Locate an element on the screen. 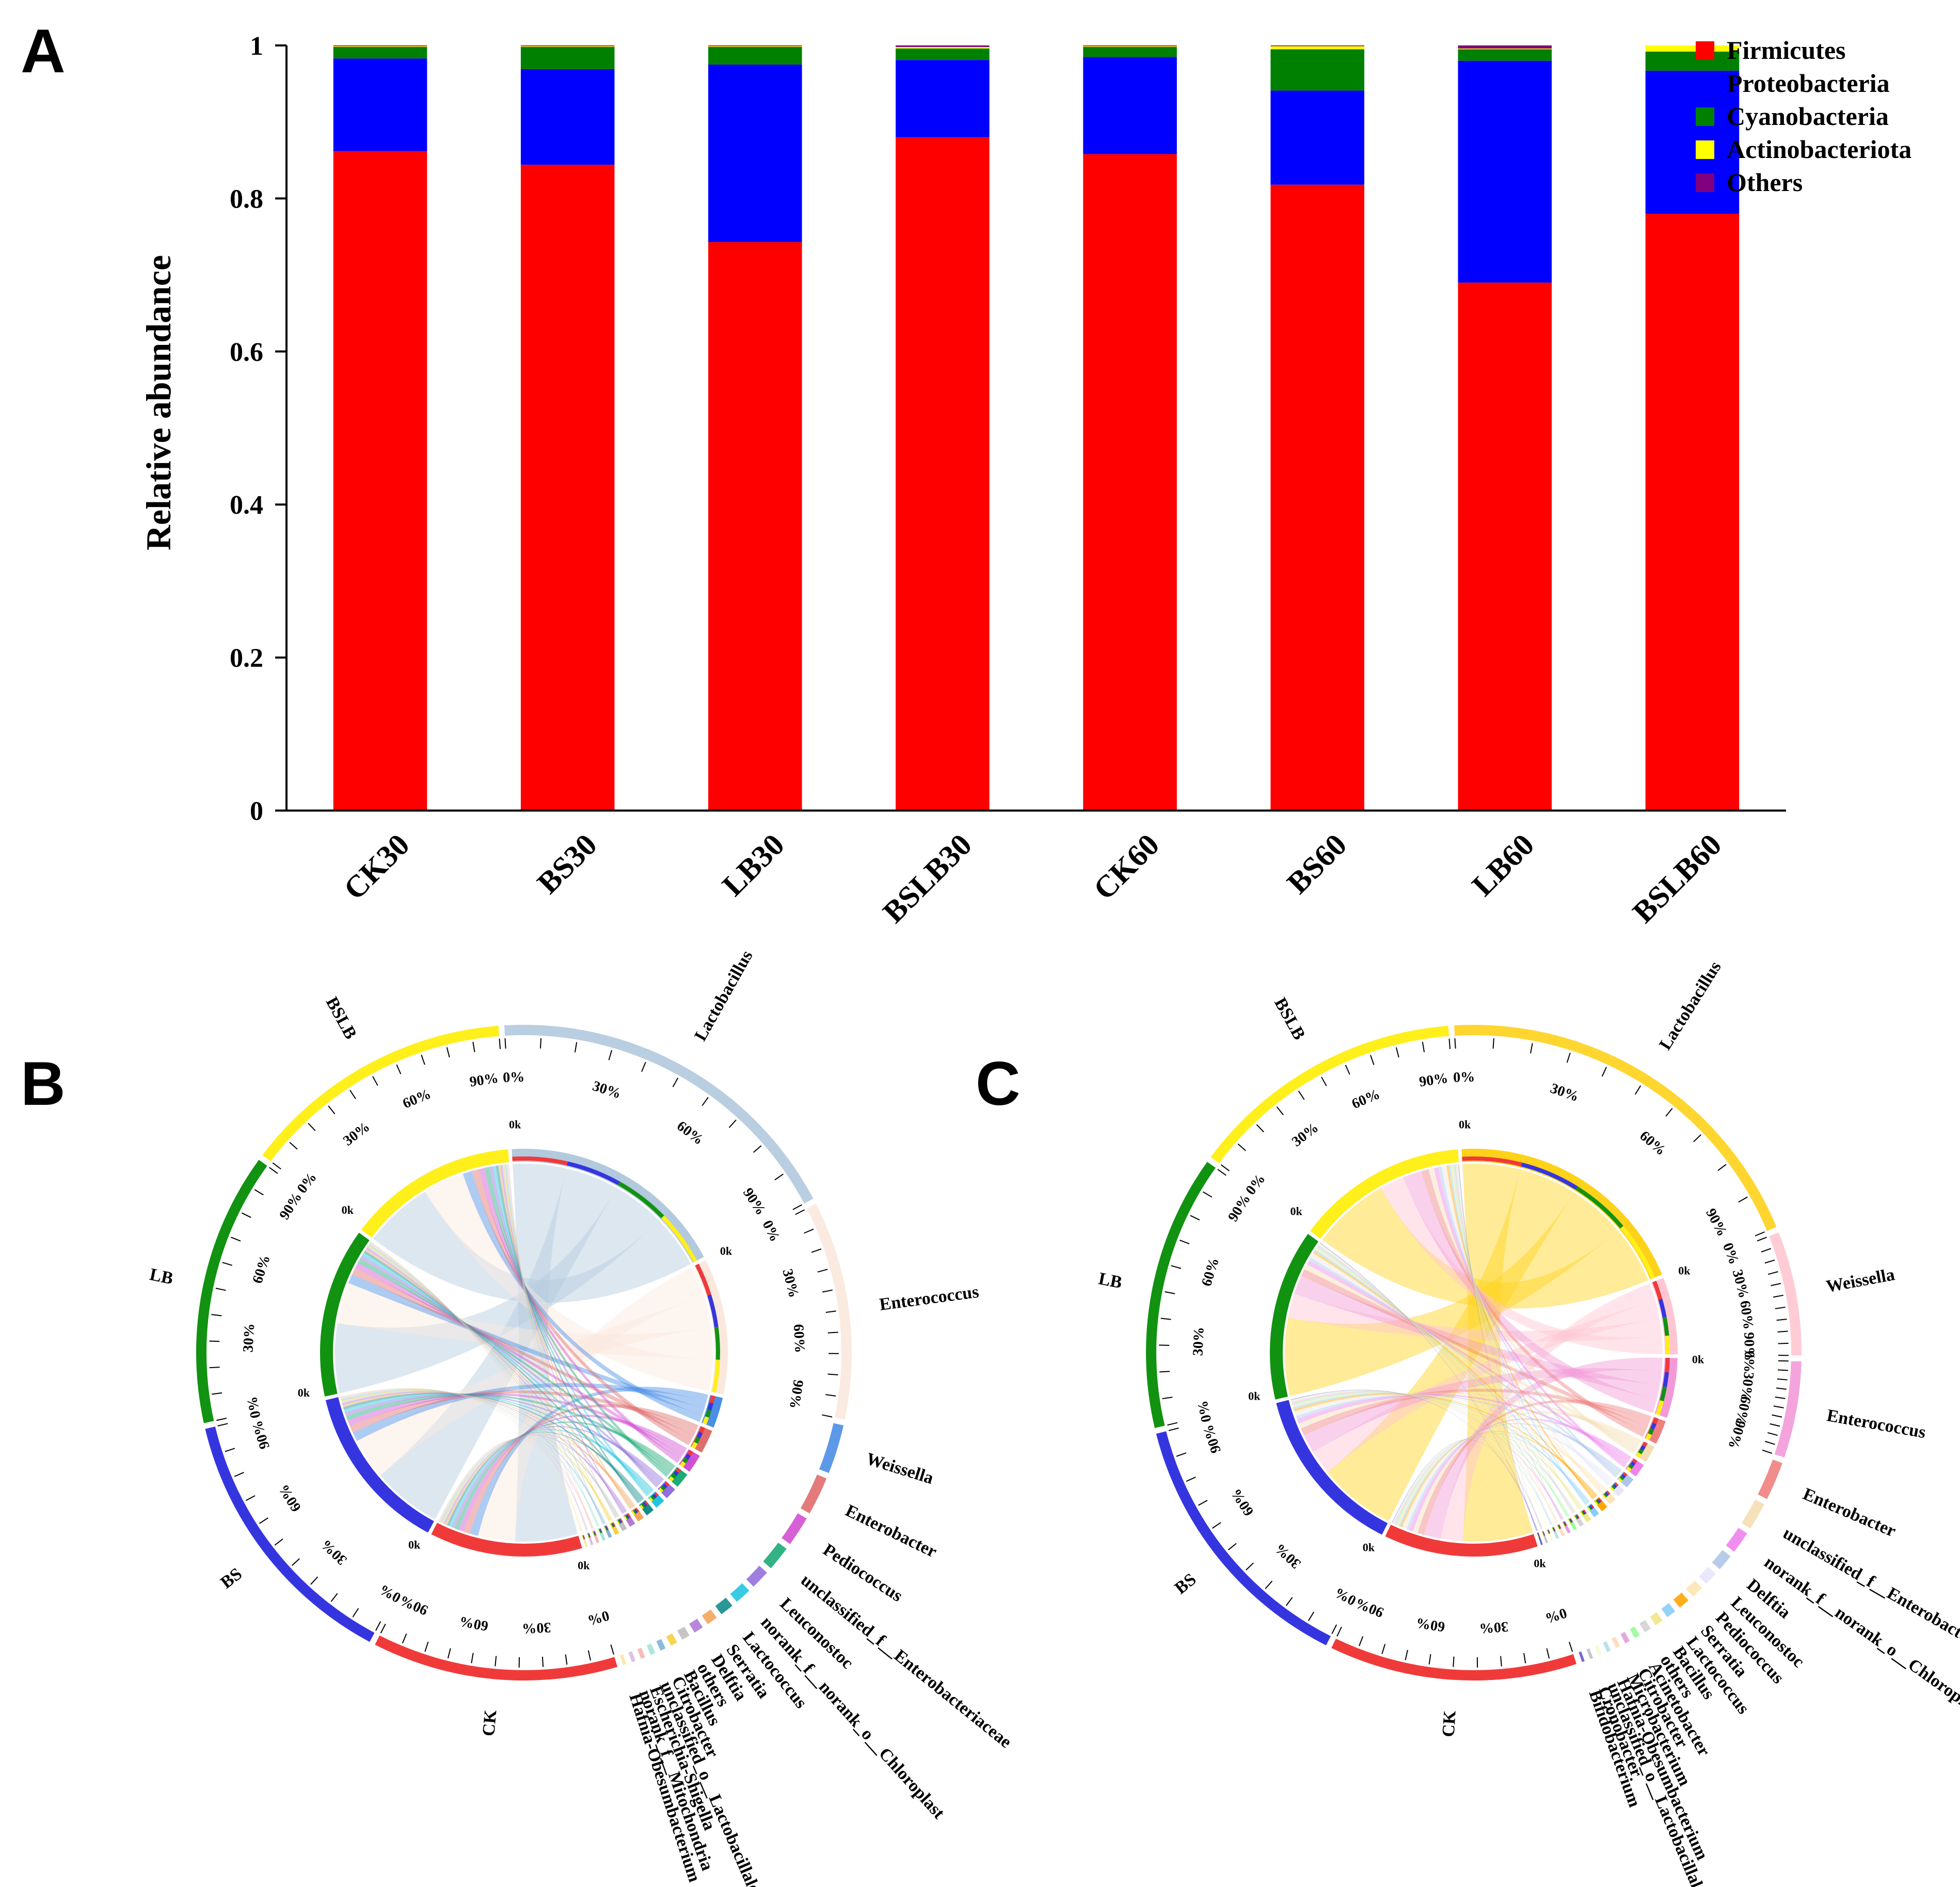 This screenshot has height=1887, width=1960. chord-ribbon-norank_f__norank_o__chloroplast is located at coordinates (498, 1443).